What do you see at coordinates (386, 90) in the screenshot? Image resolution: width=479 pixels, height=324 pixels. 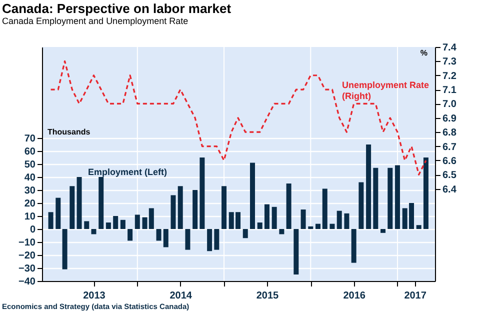 I see `series-label: Unemployment Rate (Right)` at bounding box center [386, 90].